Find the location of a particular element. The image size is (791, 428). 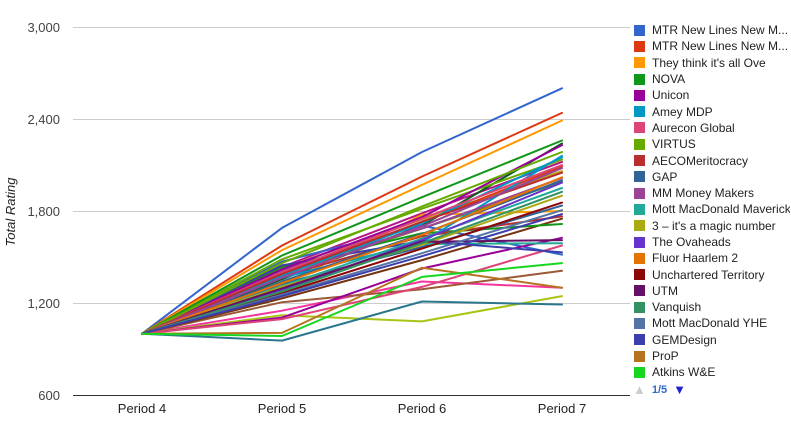

legend-pagination: ▲ 1/5 ▼ is located at coordinates (659, 389).